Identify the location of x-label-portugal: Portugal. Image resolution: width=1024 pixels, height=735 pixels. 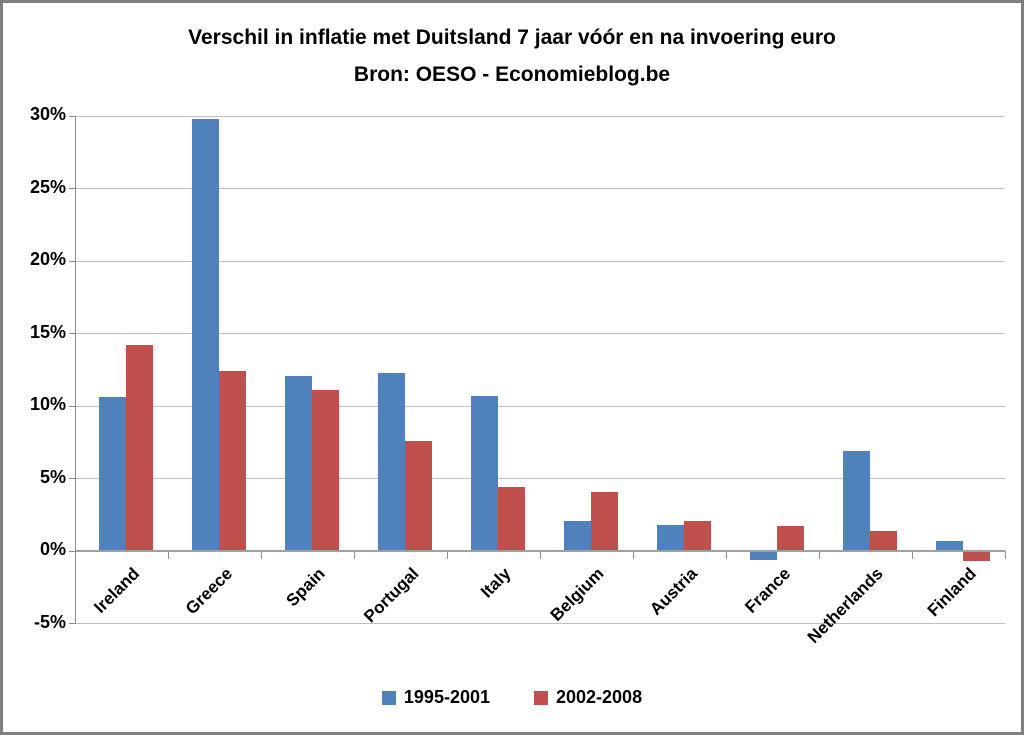
(390, 595).